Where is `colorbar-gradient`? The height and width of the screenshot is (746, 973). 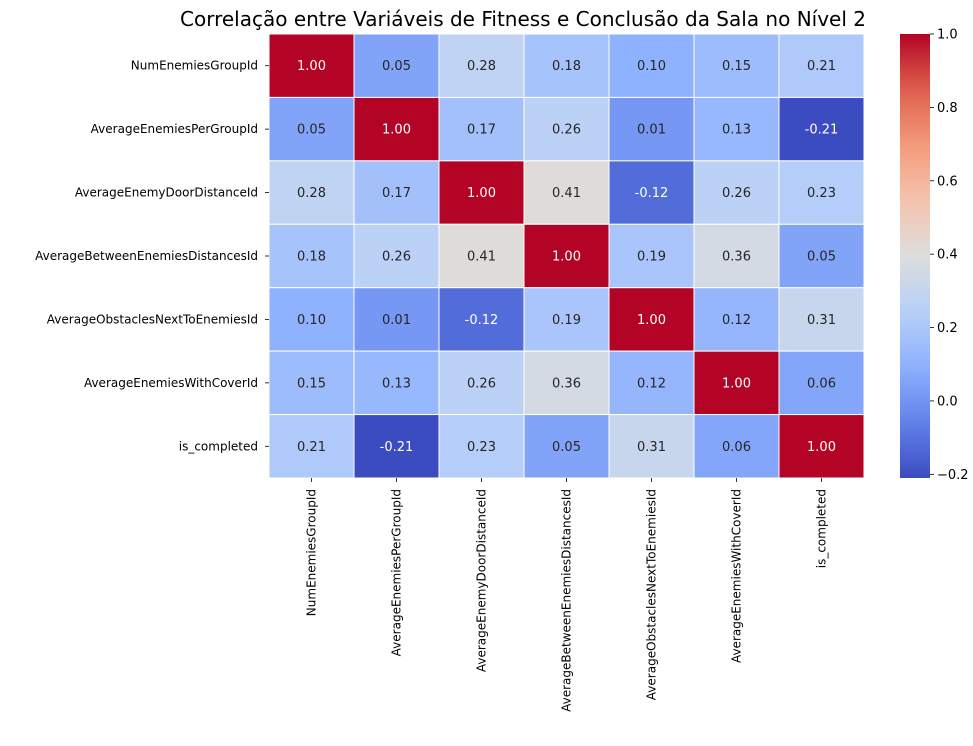 colorbar-gradient is located at coordinates (915, 256).